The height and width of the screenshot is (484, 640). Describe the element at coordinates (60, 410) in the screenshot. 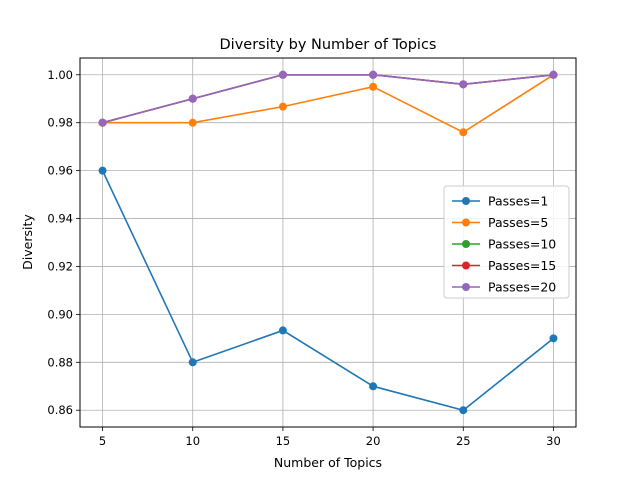

I see `y-tick-label: 0.86` at that location.